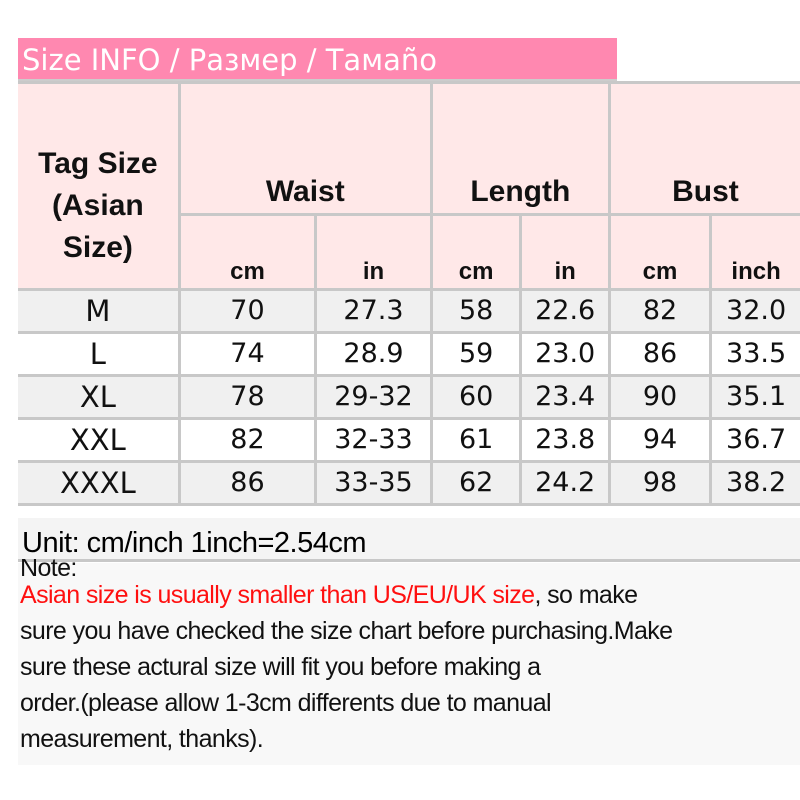  What do you see at coordinates (565, 311) in the screenshot?
I see `value-cell: 22.6` at bounding box center [565, 311].